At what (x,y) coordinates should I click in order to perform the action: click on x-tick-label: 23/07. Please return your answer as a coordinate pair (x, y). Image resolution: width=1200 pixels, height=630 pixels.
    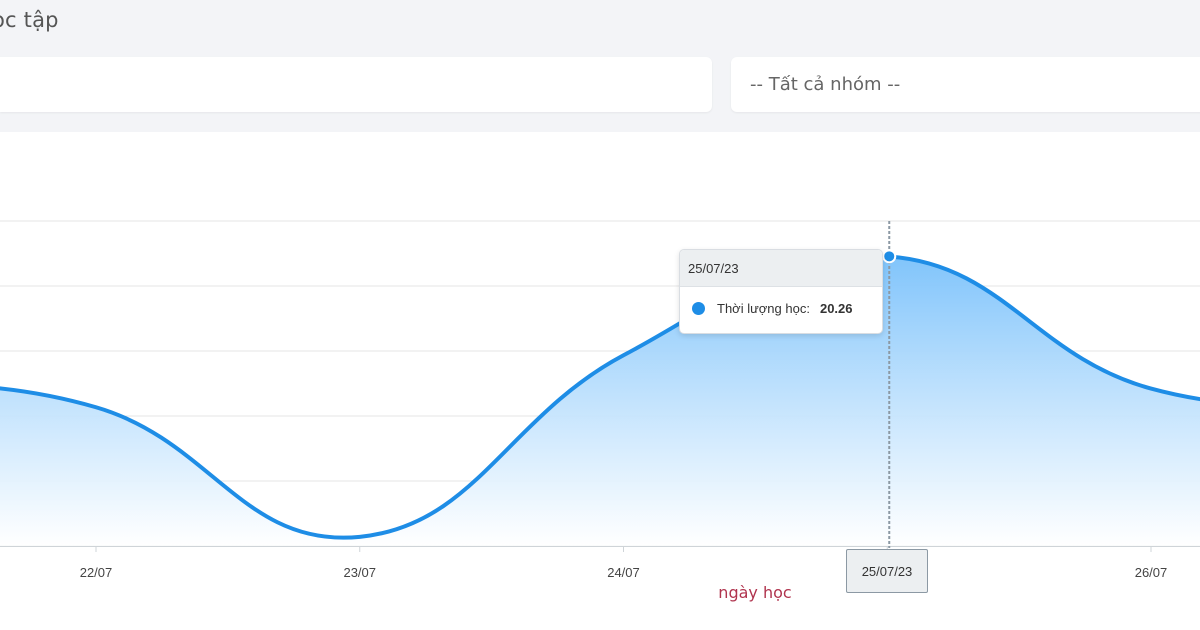
    Looking at the image, I should click on (359, 572).